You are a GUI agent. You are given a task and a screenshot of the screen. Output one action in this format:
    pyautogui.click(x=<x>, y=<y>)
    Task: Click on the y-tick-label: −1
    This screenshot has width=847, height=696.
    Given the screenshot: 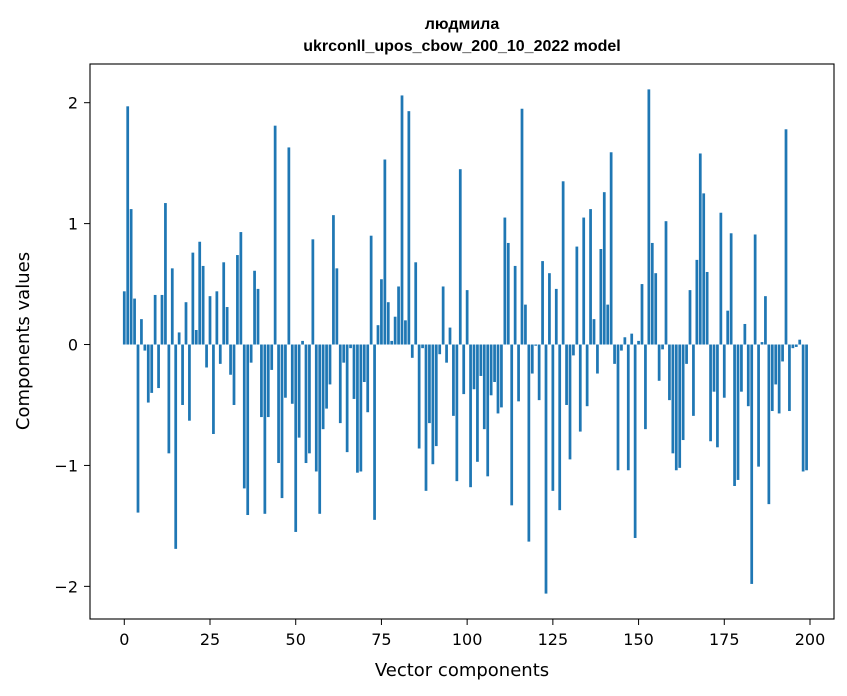 What is the action you would take?
    pyautogui.click(x=66, y=465)
    